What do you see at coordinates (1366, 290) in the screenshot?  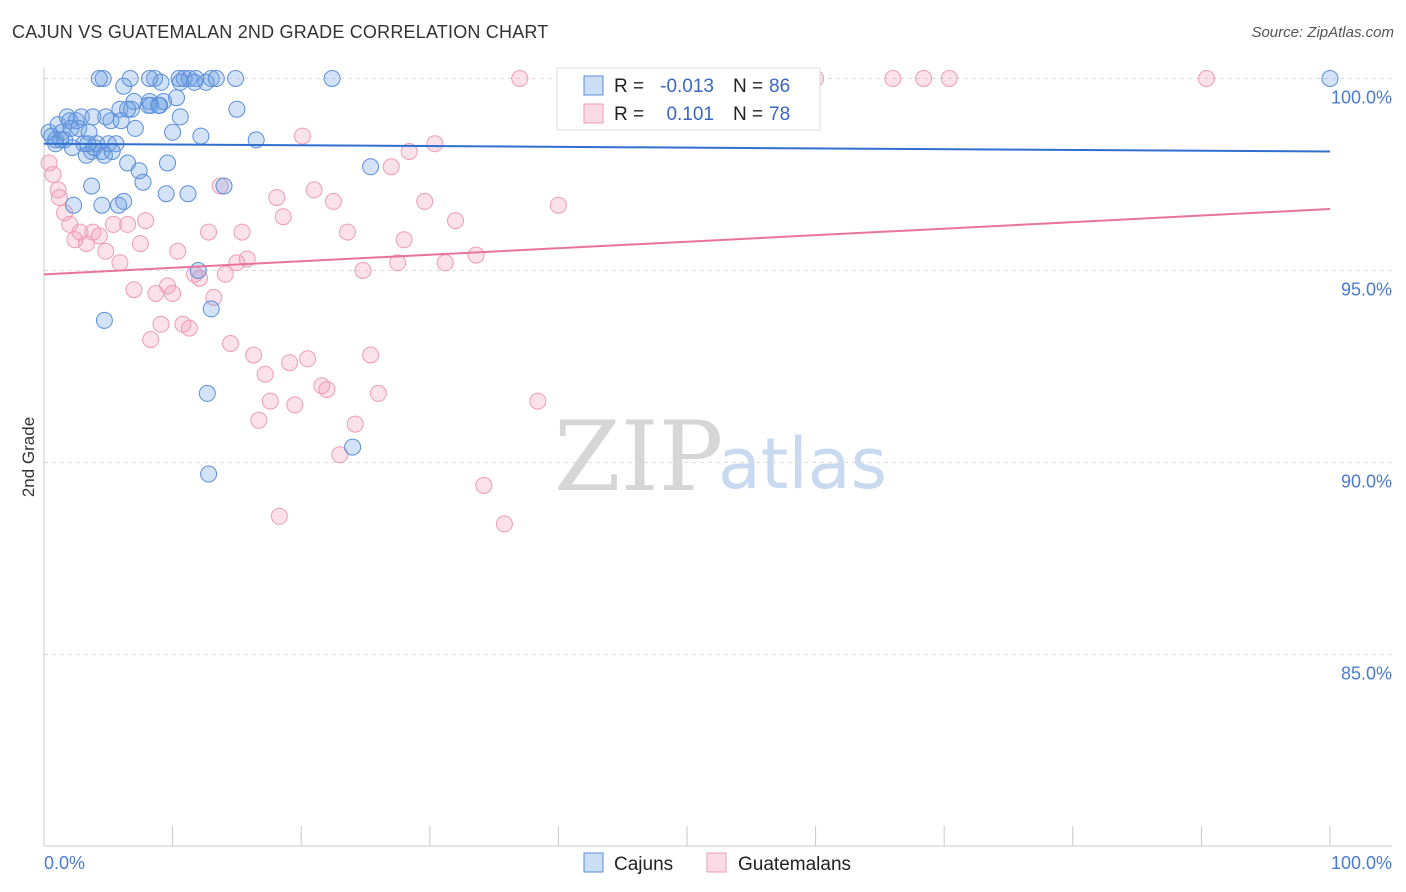 I see `y-tick-label-2: 95.0%` at bounding box center [1366, 290].